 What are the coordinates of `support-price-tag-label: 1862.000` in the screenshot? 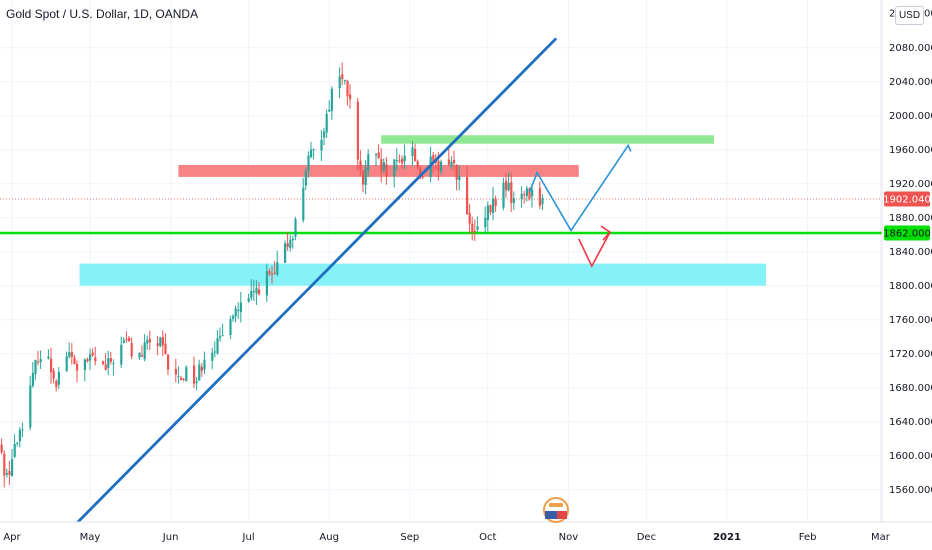 It's located at (907, 234).